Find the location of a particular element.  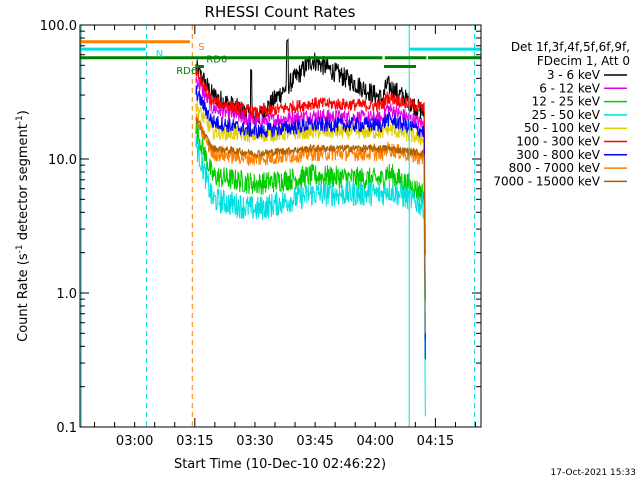

annotation-rd0: RD0 is located at coordinates (216, 60).